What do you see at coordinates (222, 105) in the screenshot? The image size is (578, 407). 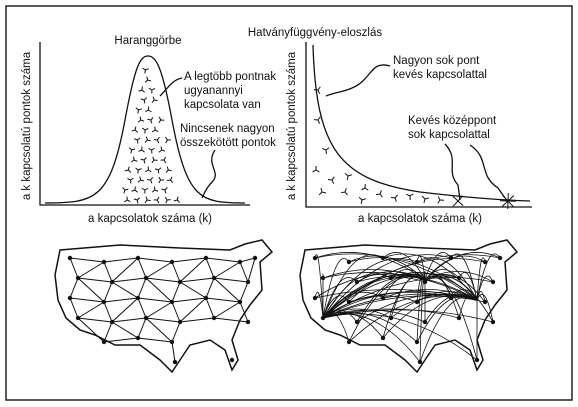 I see `annotation: kapcsolata van` at bounding box center [222, 105].